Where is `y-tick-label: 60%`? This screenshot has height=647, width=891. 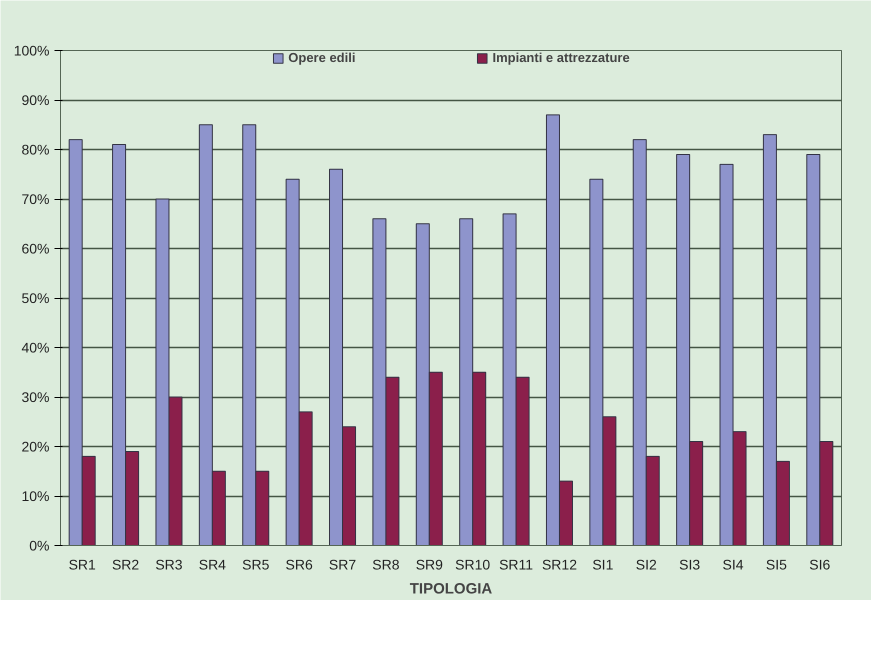
y-tick-label: 60% is located at coordinates (35, 248).